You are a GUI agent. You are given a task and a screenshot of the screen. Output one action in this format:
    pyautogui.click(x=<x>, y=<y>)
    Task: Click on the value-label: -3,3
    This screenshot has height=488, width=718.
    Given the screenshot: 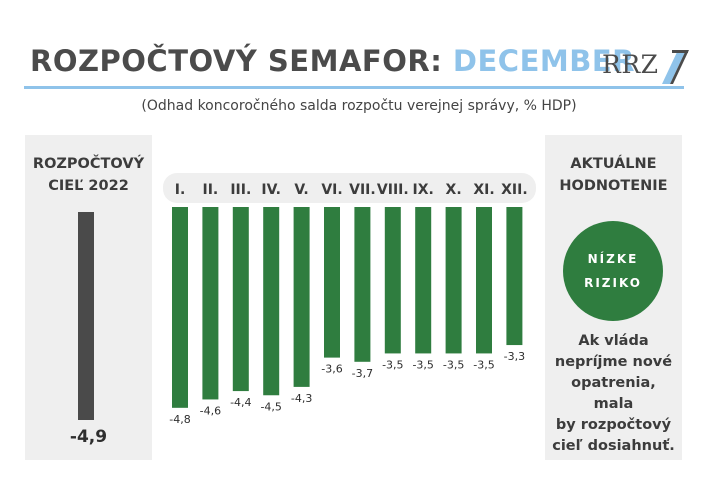 What is the action you would take?
    pyautogui.click(x=514, y=356)
    